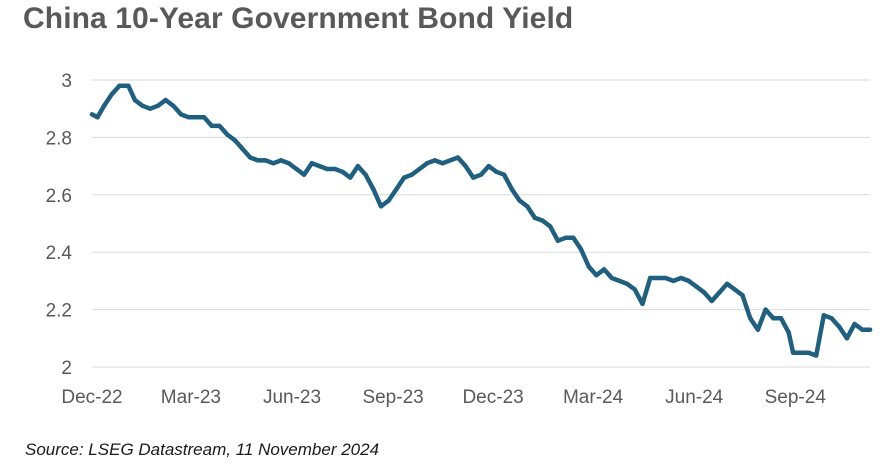 The height and width of the screenshot is (471, 883). I want to click on y-tick-label: 2, so click(66, 368).